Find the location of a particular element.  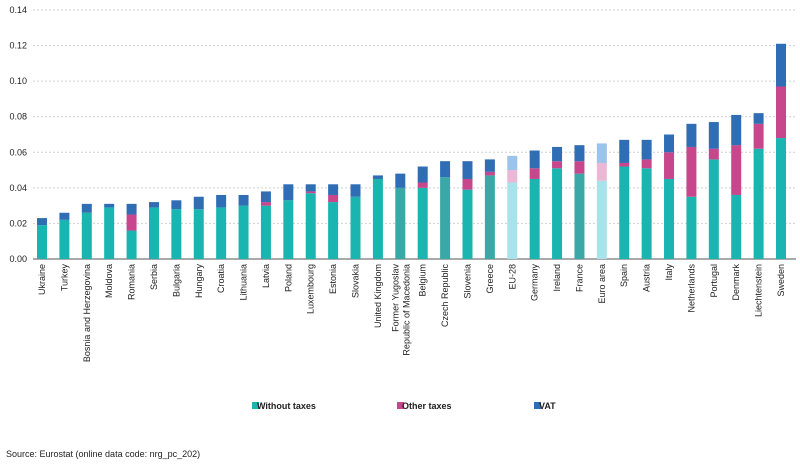

x-tick-label: Denmark is located at coordinates (736, 282).